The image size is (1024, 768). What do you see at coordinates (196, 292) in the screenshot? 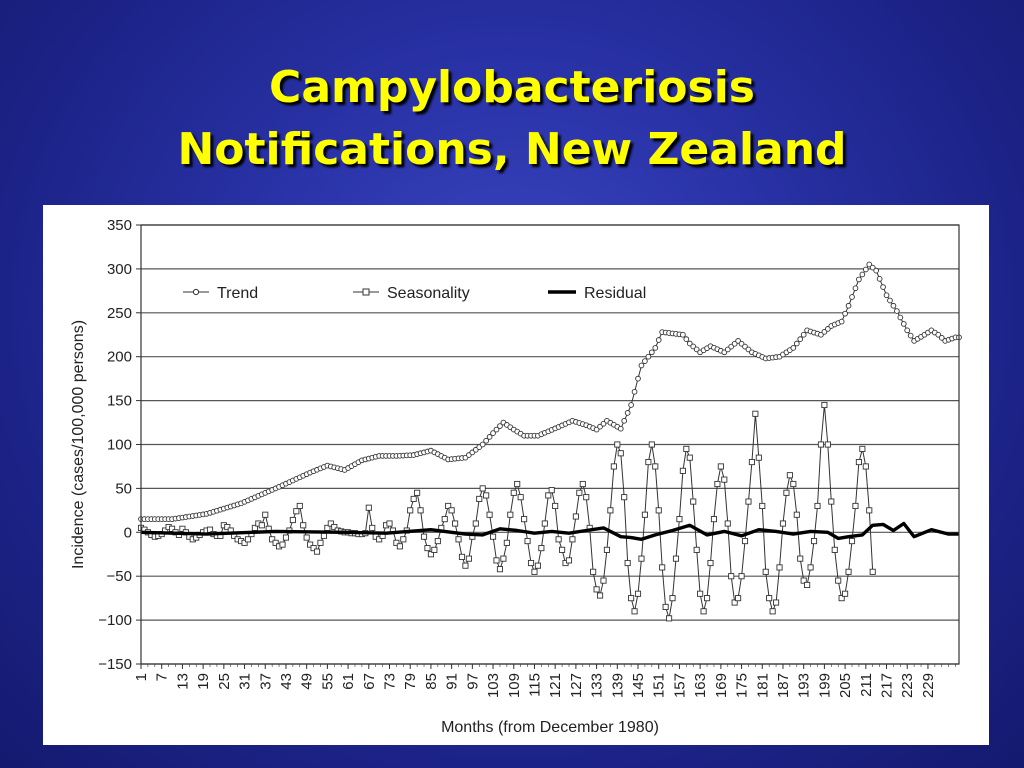
I see `legend-marker` at bounding box center [196, 292].